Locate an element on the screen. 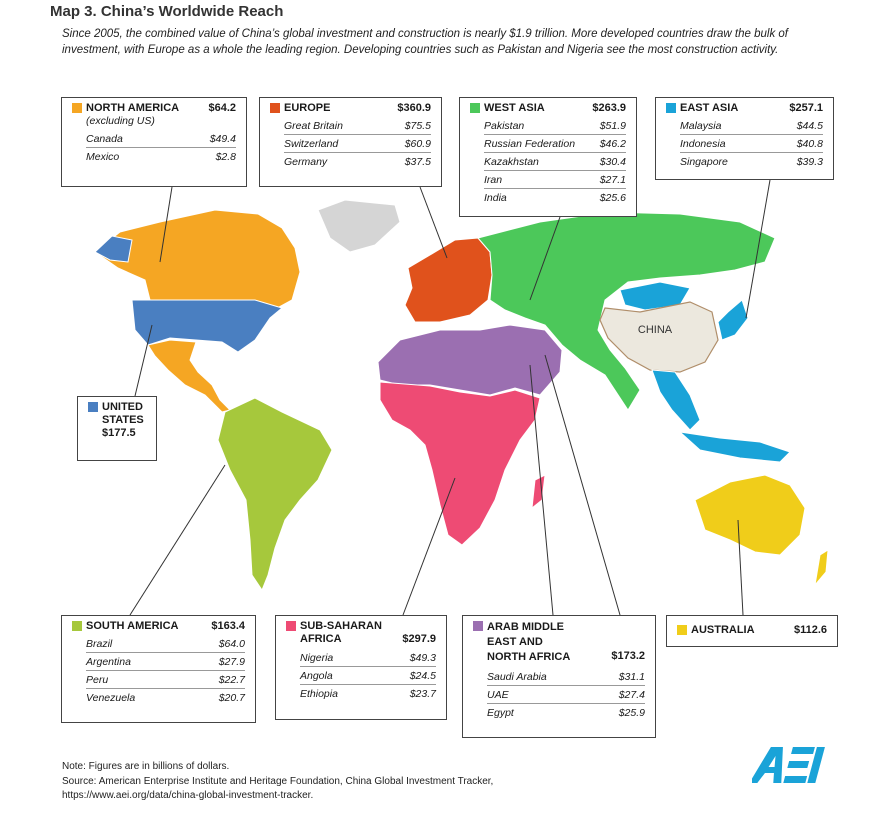 Image resolution: width=881 pixels, height=817 pixels. list-item: Egypt $25.9 is located at coordinates (566, 712).